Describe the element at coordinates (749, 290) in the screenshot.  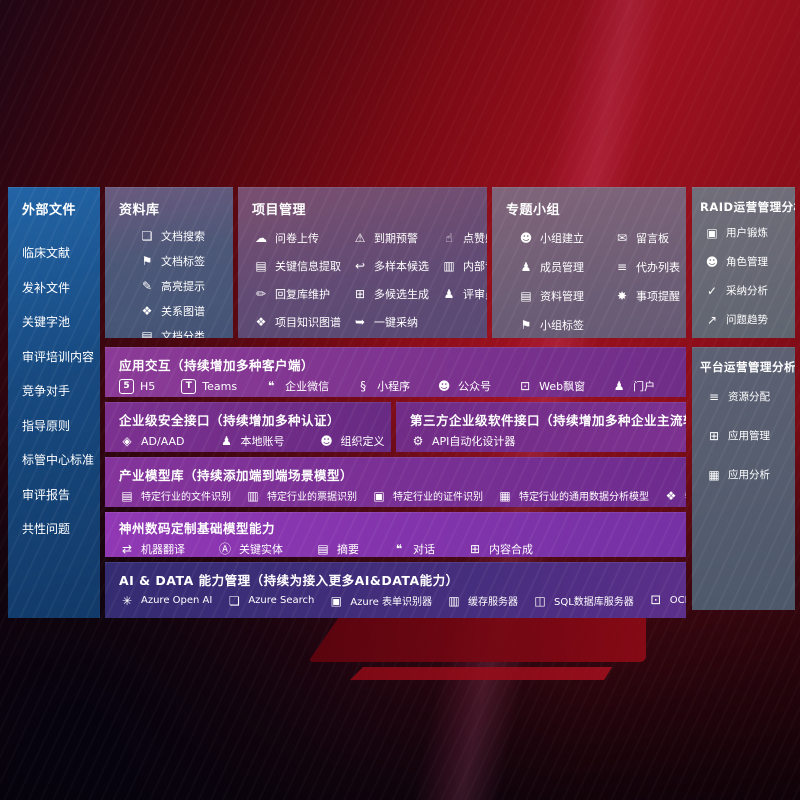
I see `diagram-item: ✓ 采纳分析` at that location.